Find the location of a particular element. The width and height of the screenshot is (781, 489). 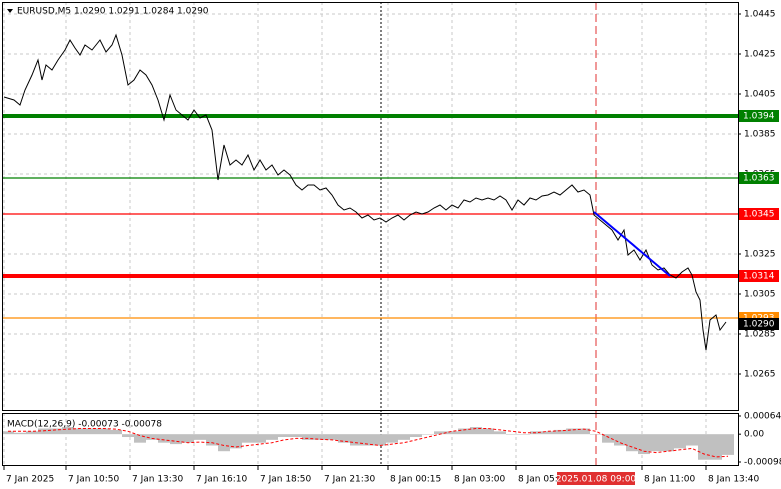

y-tick-label: 0.00 is located at coordinates (754, 435).